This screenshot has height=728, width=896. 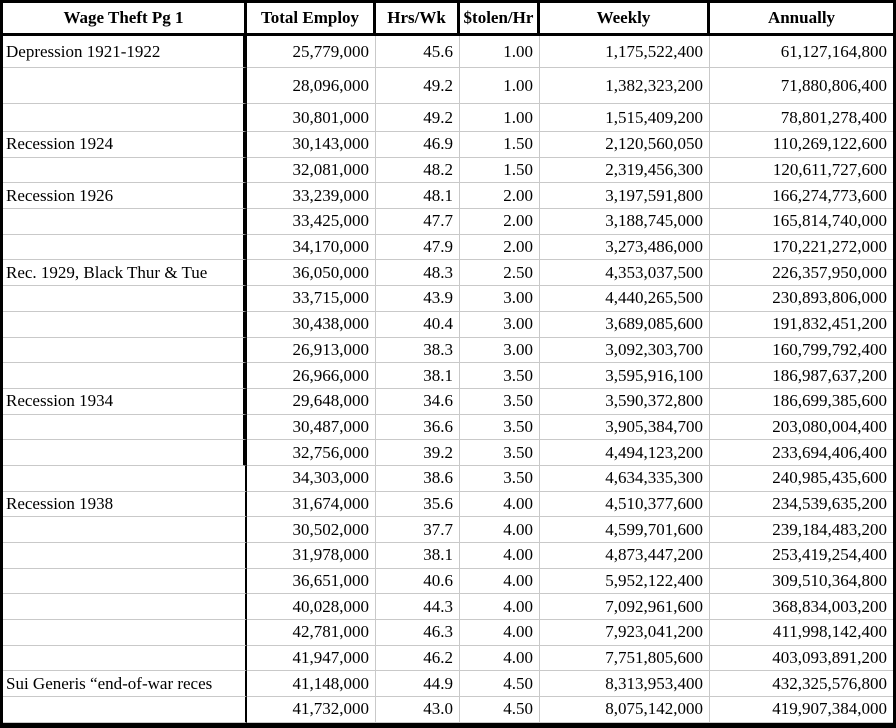 What do you see at coordinates (418, 581) in the screenshot?
I see `hrs-wk-cell: 40.6` at bounding box center [418, 581].